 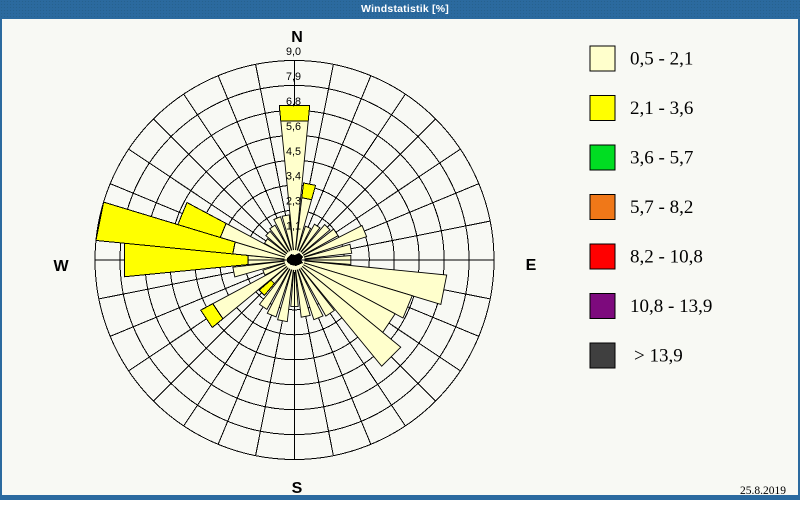 What do you see at coordinates (661, 207) in the screenshot?
I see `svg-text: 5,7 - 8,2` at bounding box center [661, 207].